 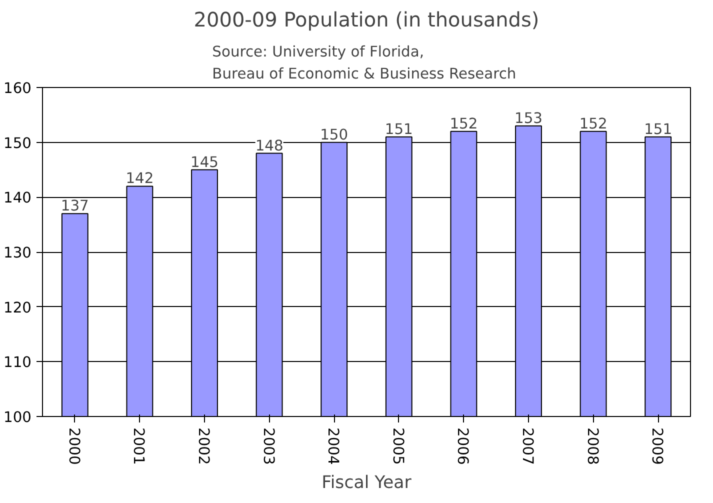 What do you see at coordinates (18, 363) in the screenshot?
I see `y-tick-label: 110` at bounding box center [18, 363].